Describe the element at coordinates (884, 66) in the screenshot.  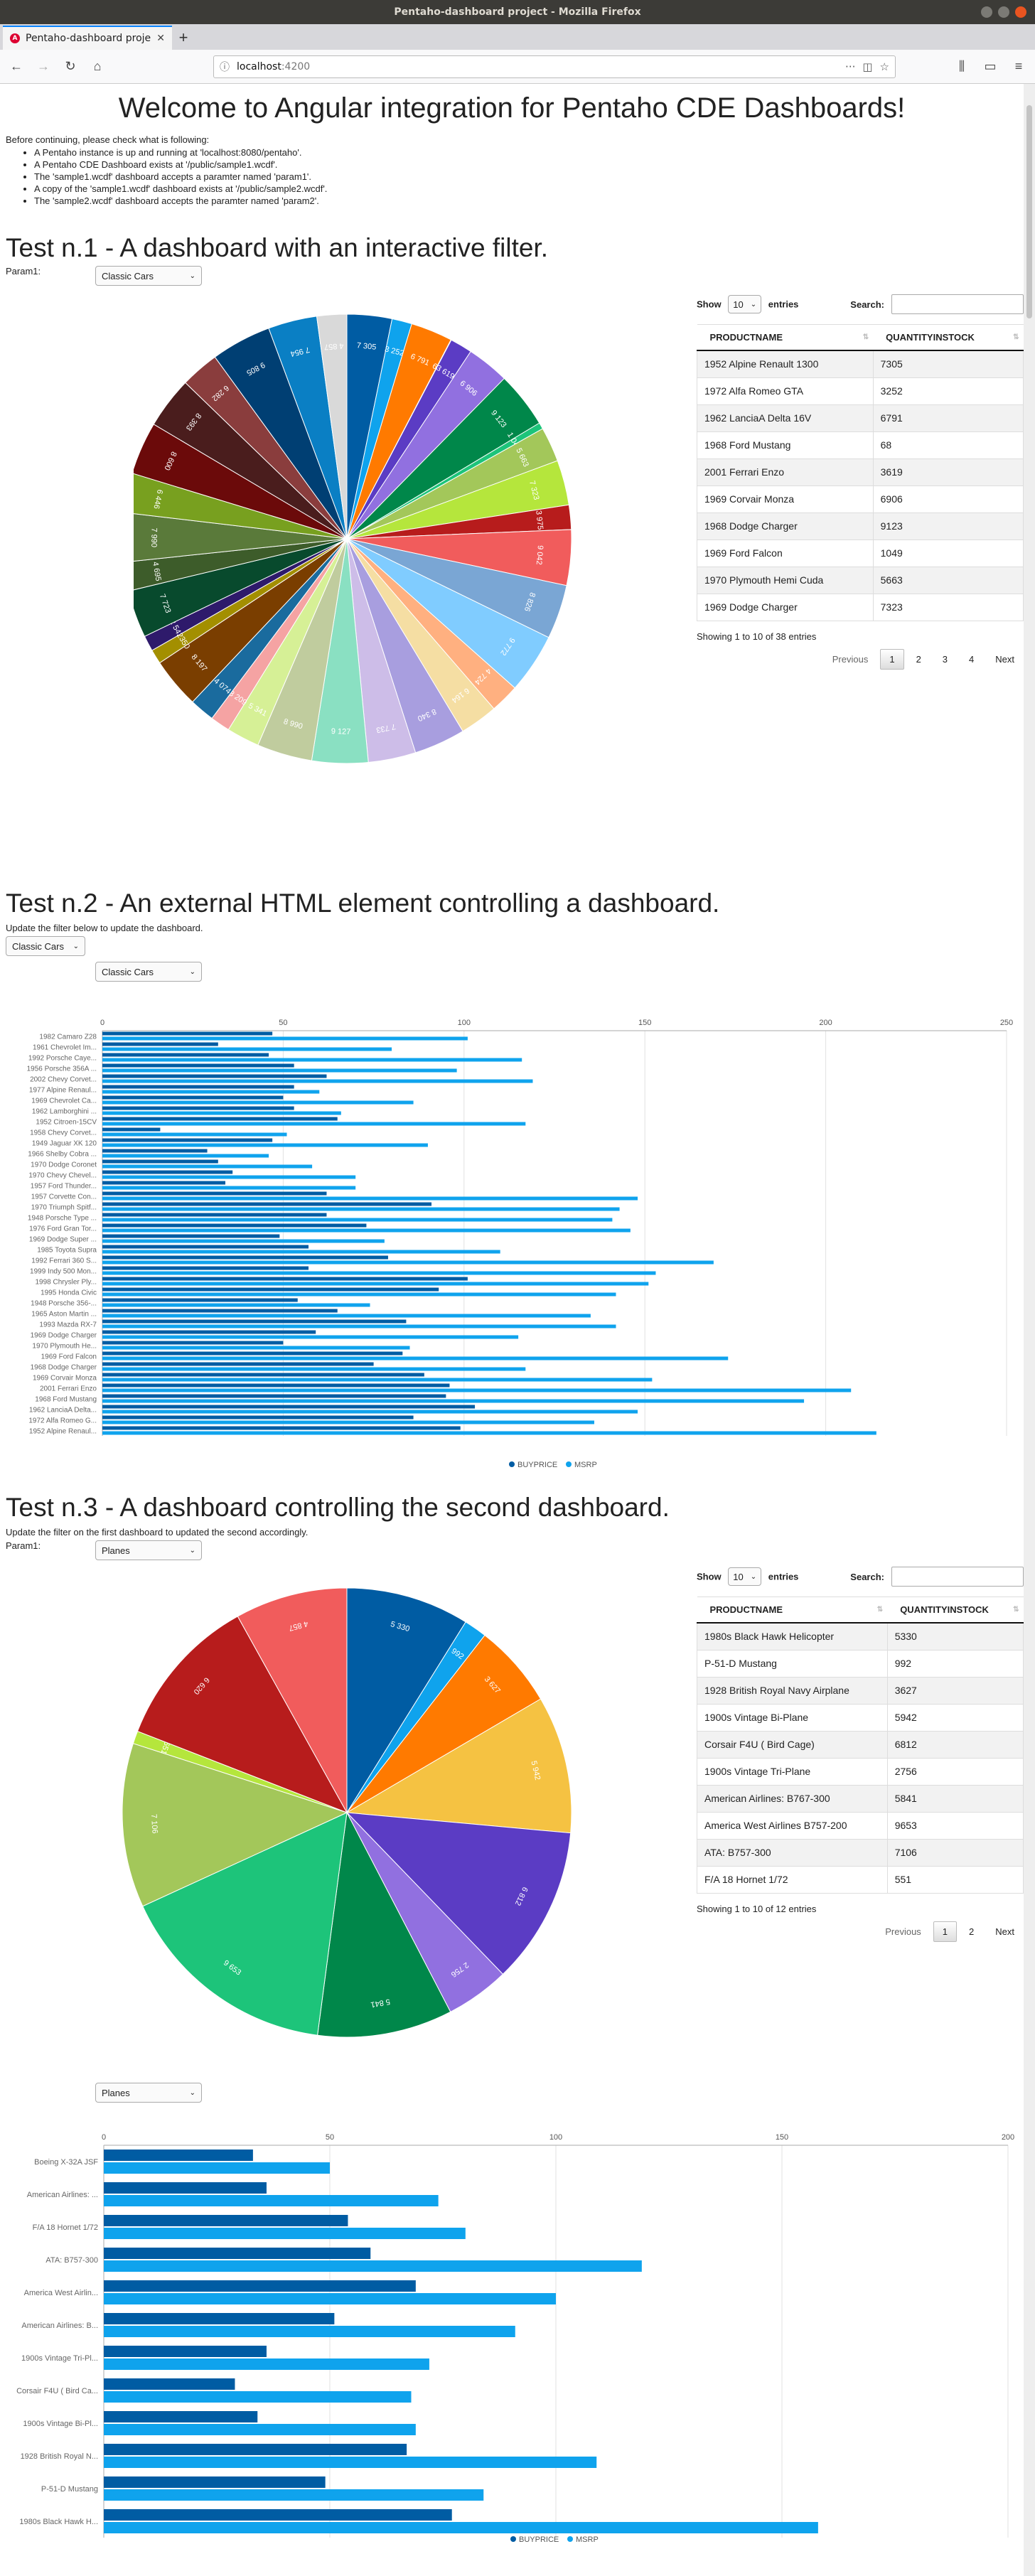
I see `bookmark-star-icon: ☆` at that location.